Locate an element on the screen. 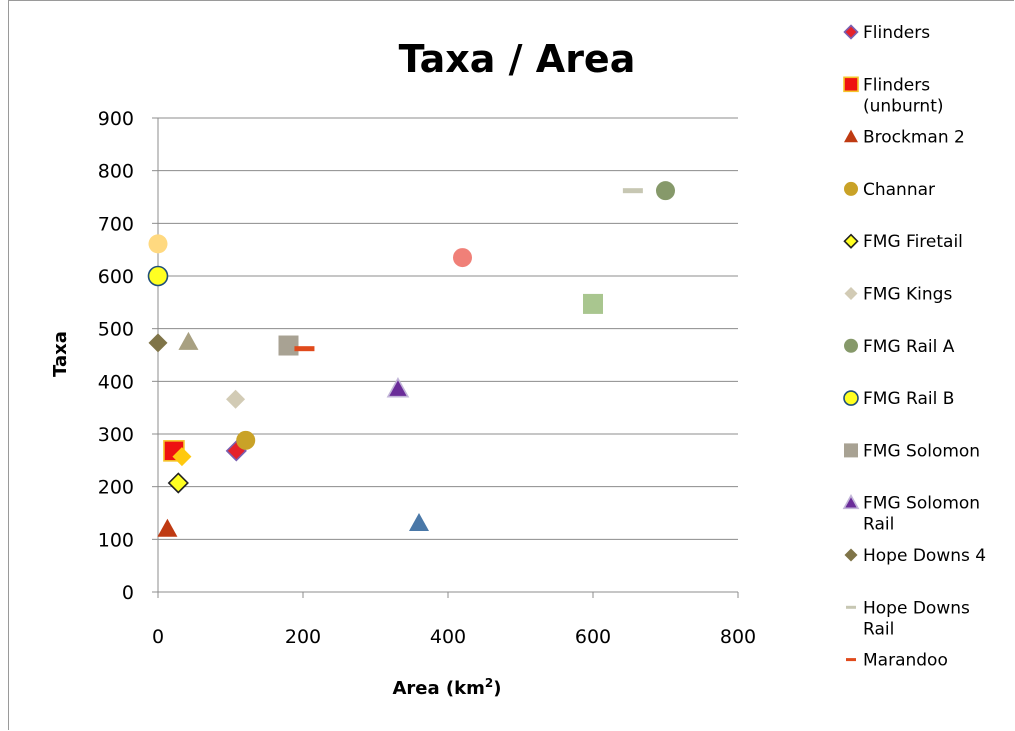 The height and width of the screenshot is (731, 1015). legend-entry: FMG Firetail is located at coordinates (903, 242).